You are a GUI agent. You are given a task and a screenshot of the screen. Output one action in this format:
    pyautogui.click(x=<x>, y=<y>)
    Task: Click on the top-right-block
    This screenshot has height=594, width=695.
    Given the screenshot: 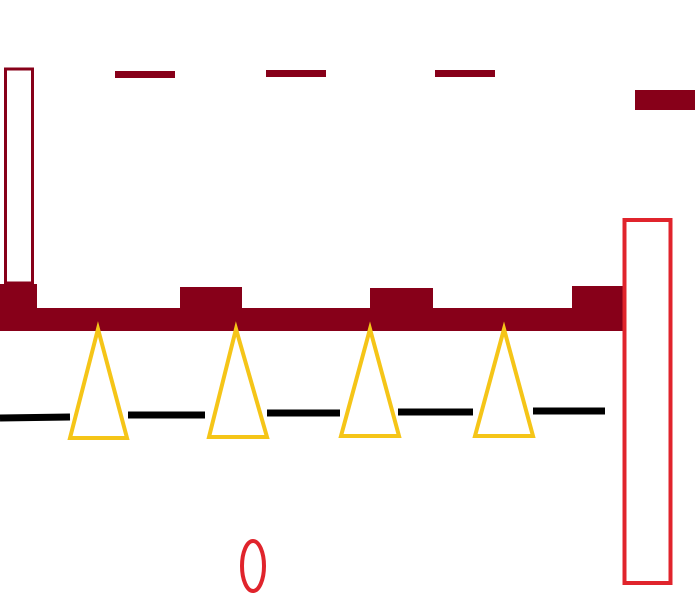 What is the action you would take?
    pyautogui.click(x=665, y=100)
    